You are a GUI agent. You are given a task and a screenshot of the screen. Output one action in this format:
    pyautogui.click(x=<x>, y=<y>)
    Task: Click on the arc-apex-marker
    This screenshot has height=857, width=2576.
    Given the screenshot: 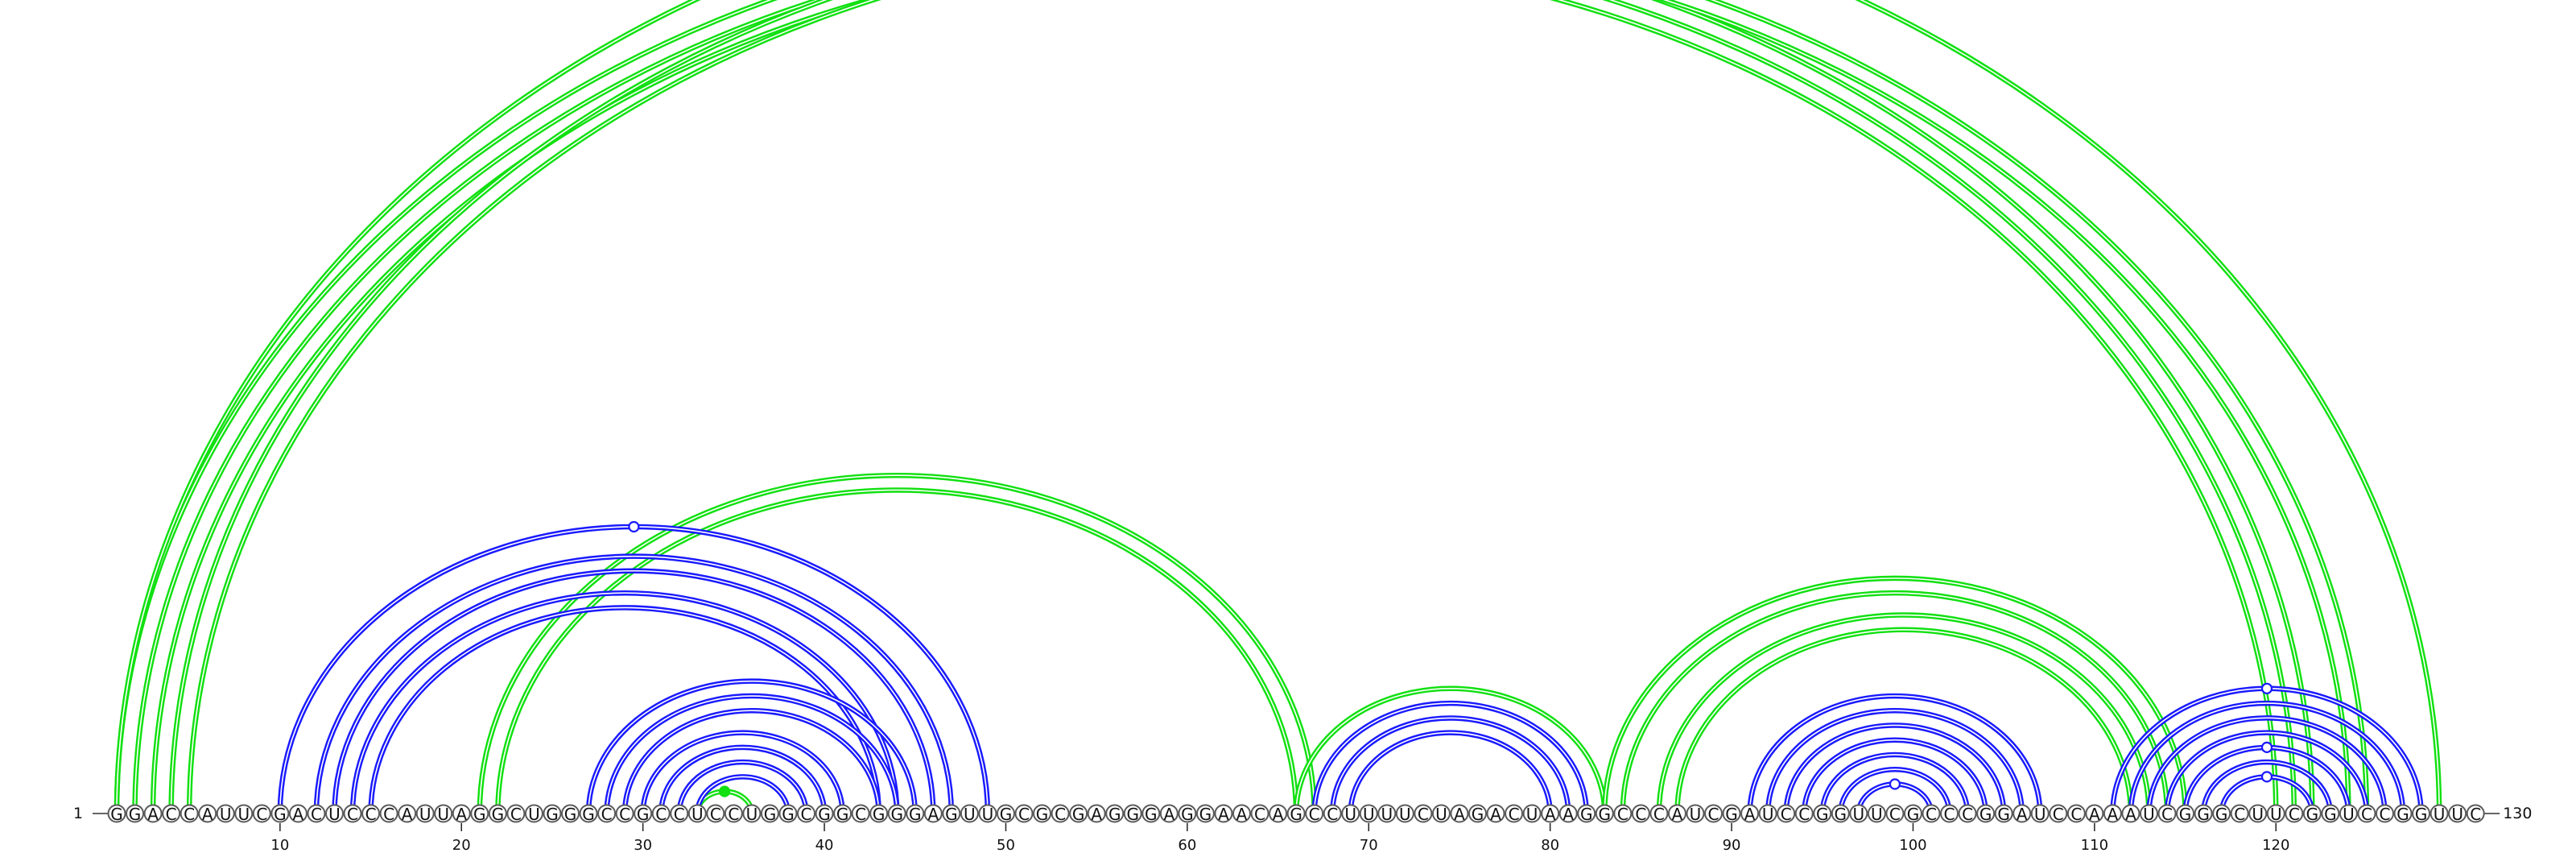 What is the action you would take?
    pyautogui.click(x=724, y=791)
    